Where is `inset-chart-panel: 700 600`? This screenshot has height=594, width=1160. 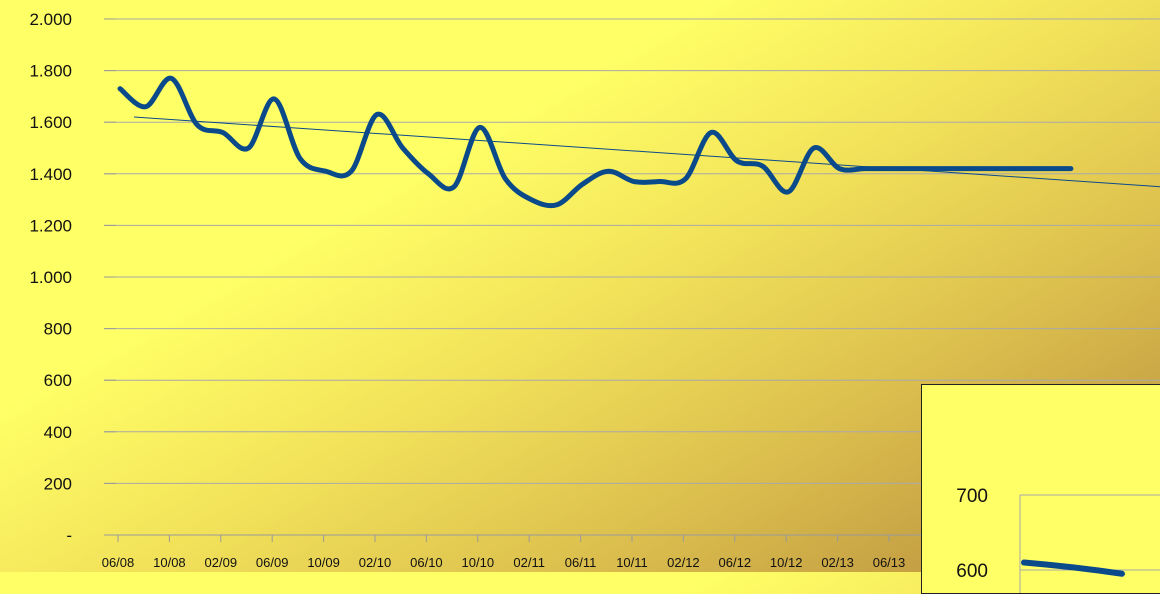 inset-chart-panel: 700 600 is located at coordinates (1040, 489).